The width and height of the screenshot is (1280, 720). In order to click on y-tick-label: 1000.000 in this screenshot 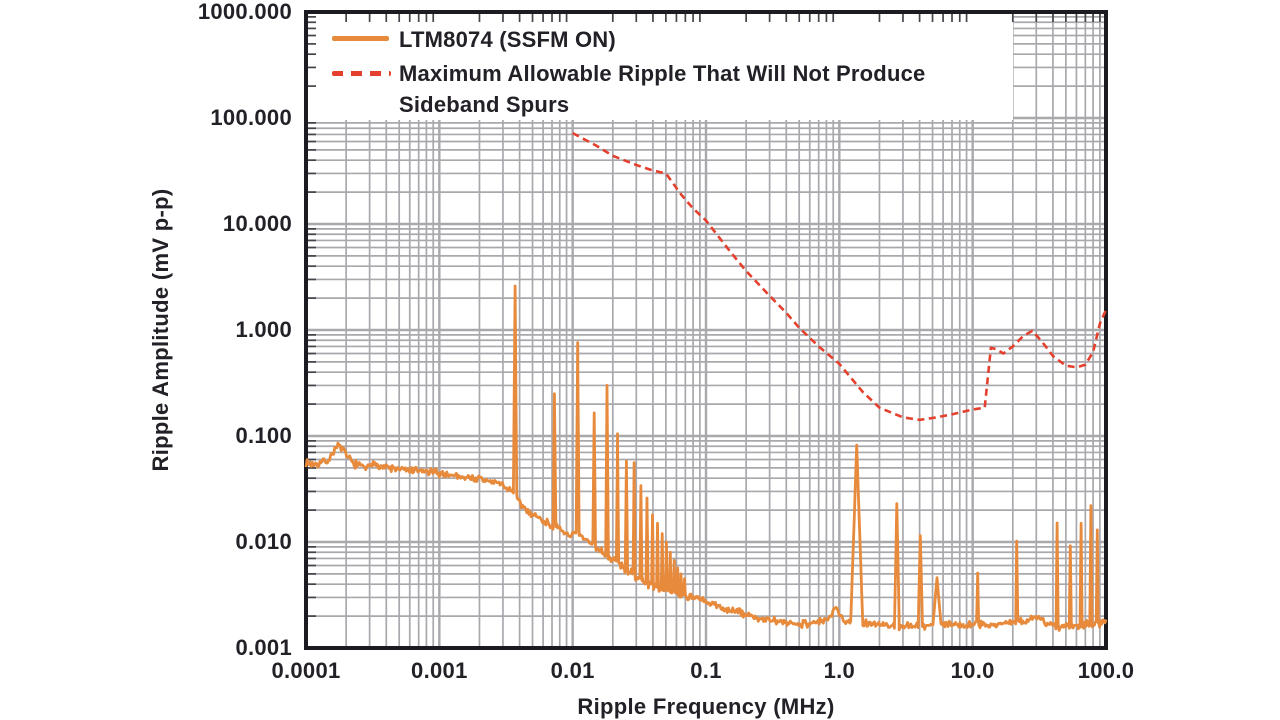, I will do `click(244, 12)`.